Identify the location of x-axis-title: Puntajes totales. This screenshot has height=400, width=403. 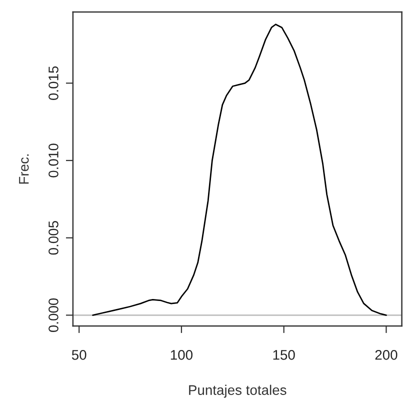
(237, 391).